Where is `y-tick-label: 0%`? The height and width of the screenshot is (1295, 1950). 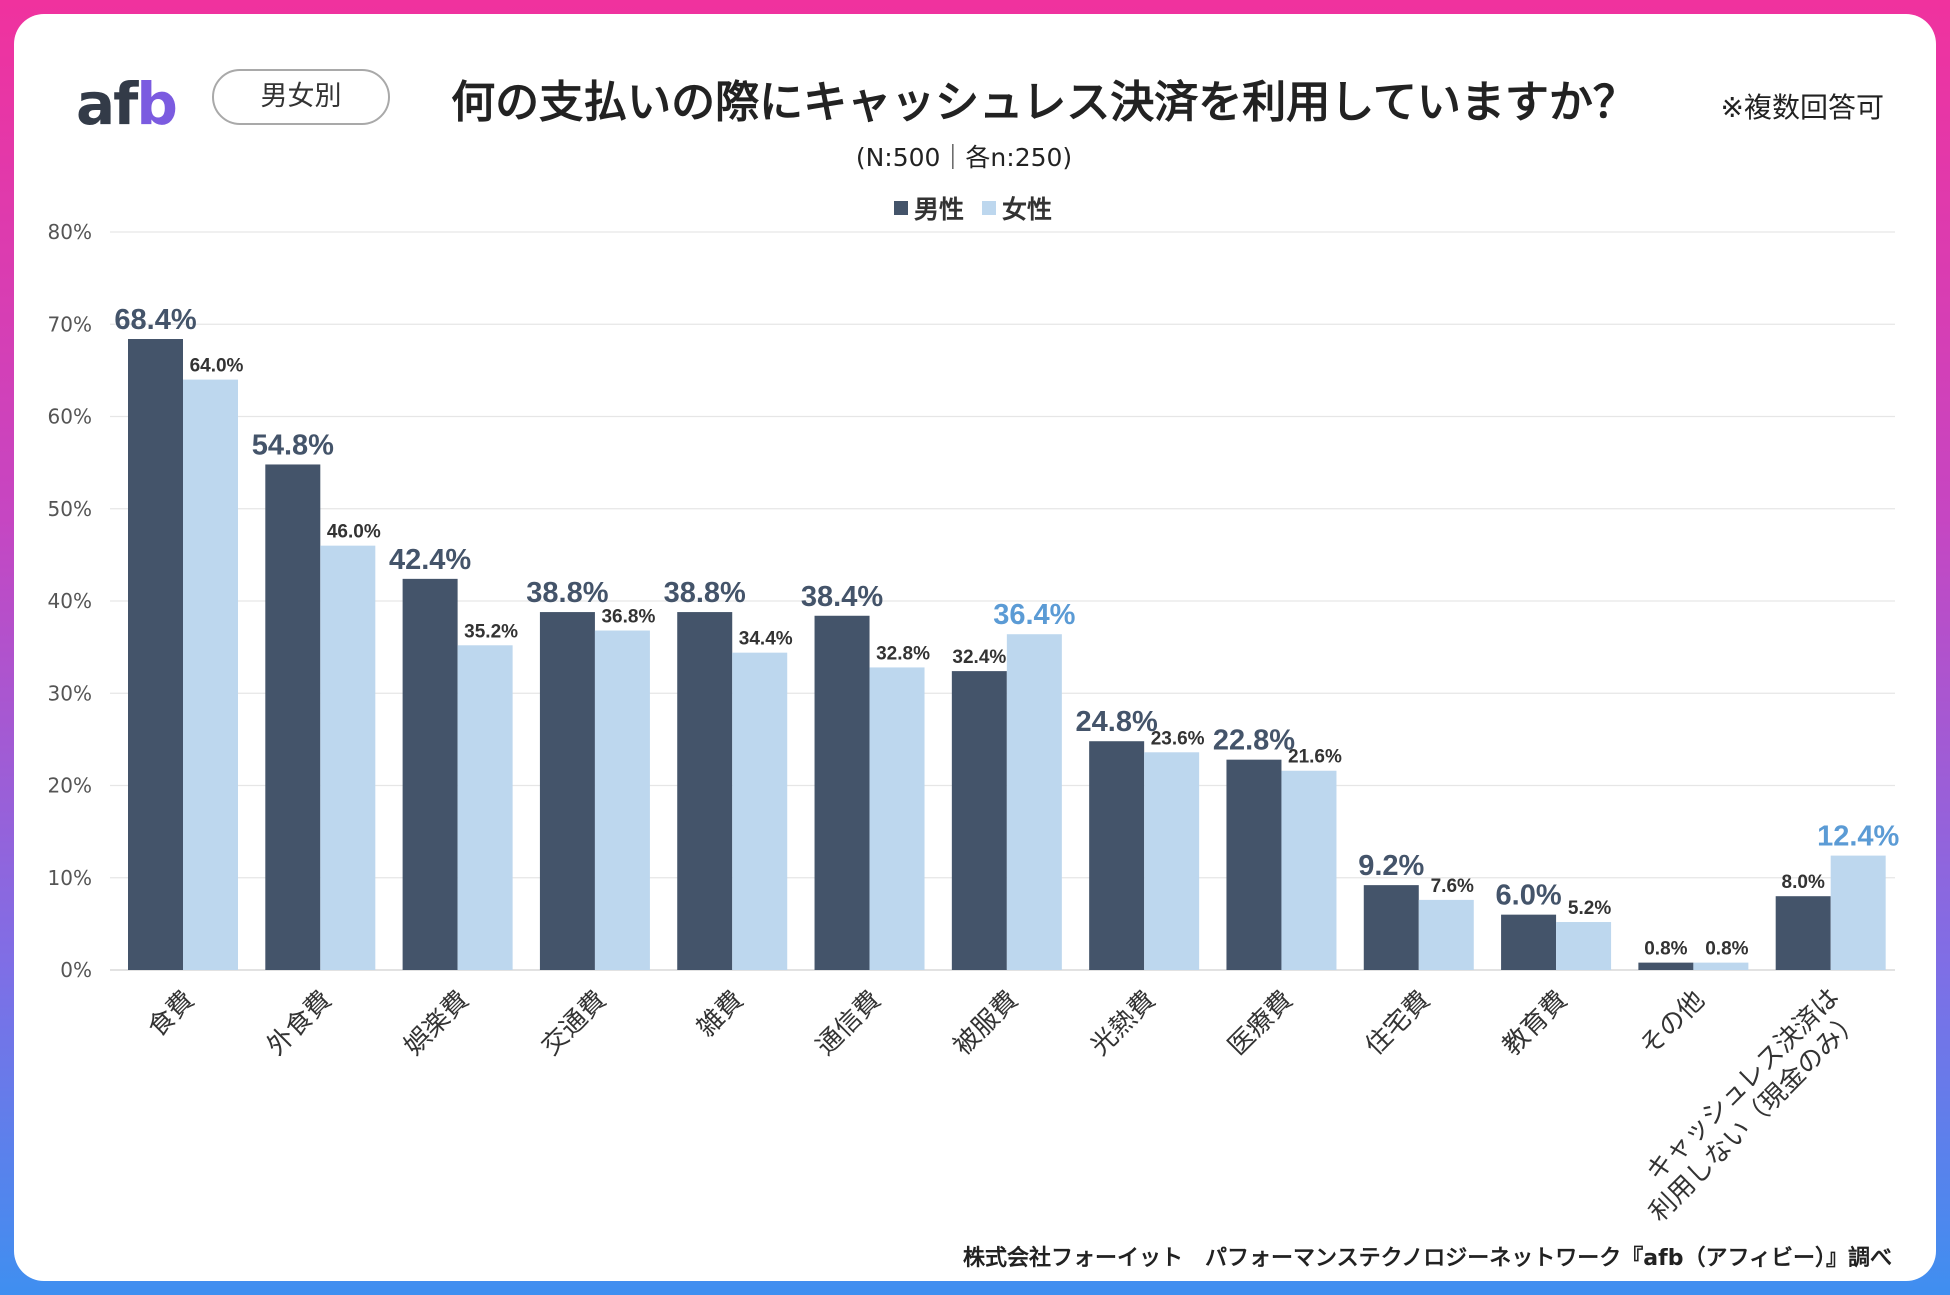
y-tick-label: 0% is located at coordinates (76, 970).